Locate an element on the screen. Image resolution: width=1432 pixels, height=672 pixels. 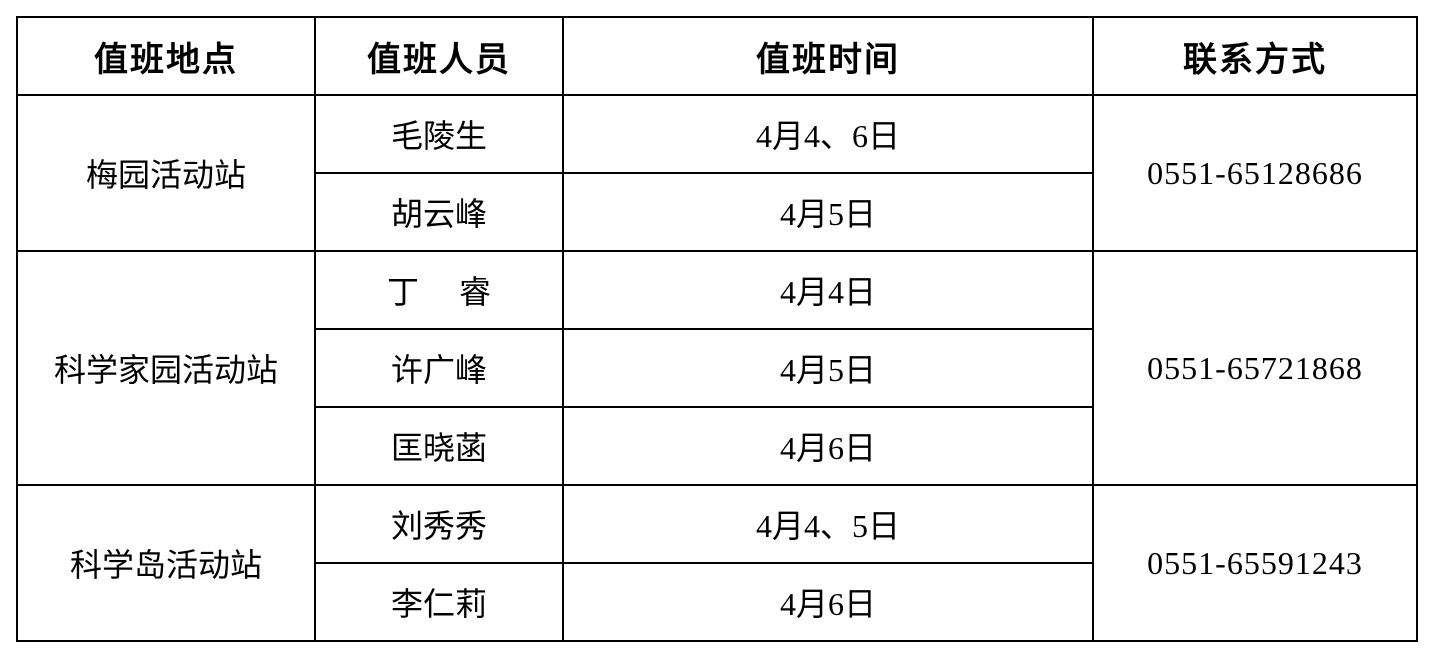
person-cell: 毛陵生 is located at coordinates (439, 134).